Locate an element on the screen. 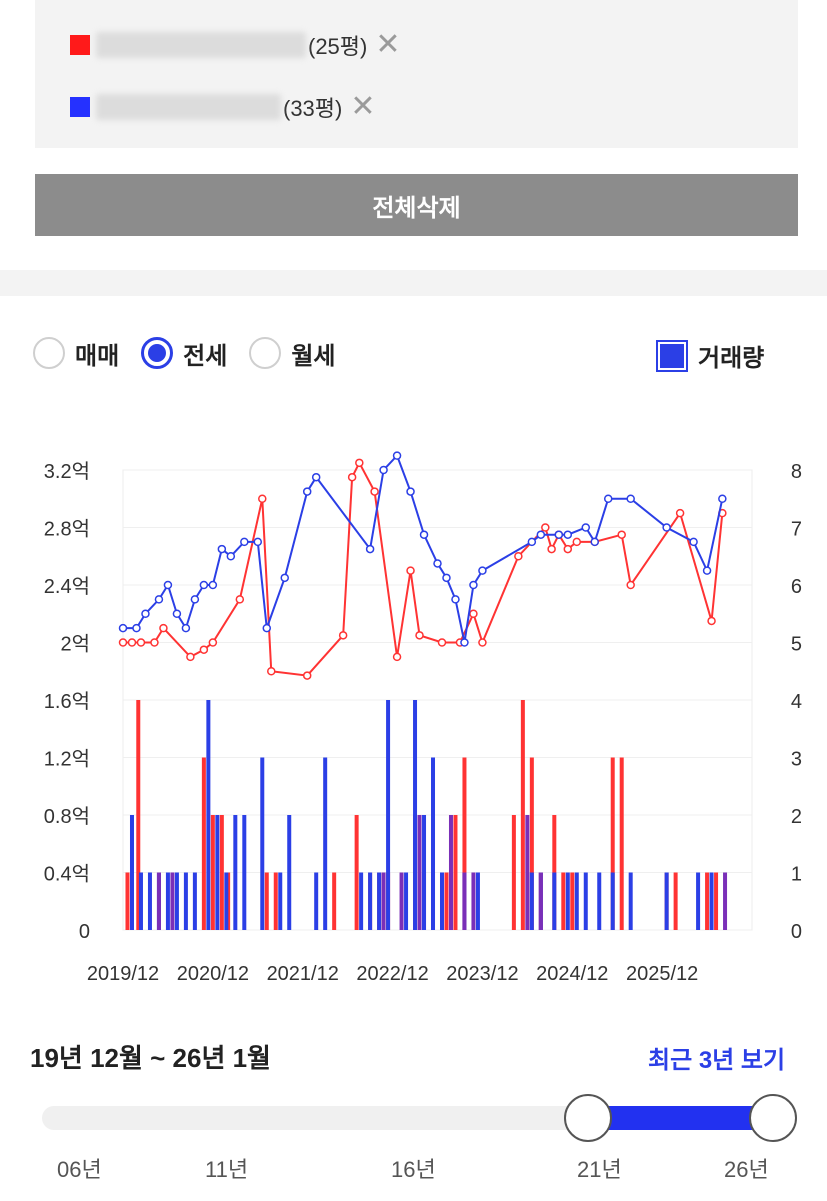 The height and width of the screenshot is (1201, 827). y-right-tick-label: 8 is located at coordinates (796, 472).